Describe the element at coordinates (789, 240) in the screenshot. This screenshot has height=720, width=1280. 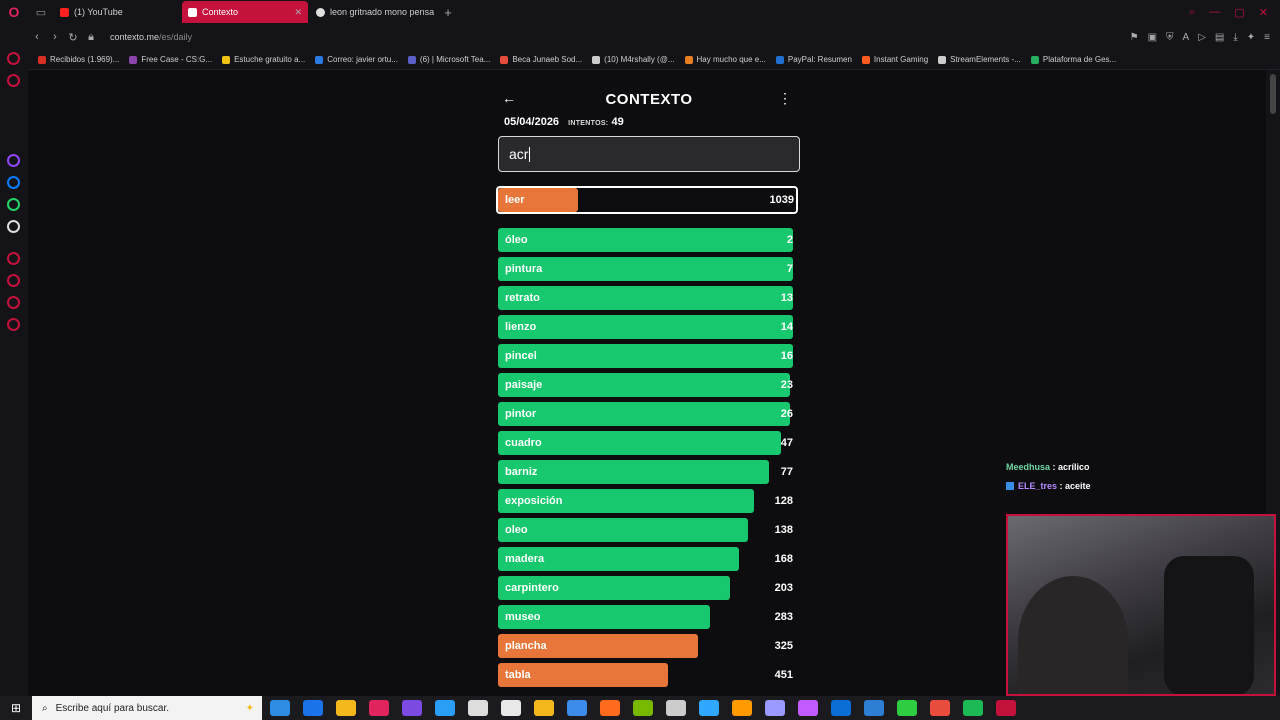
I see `guess-rank: 2` at that location.